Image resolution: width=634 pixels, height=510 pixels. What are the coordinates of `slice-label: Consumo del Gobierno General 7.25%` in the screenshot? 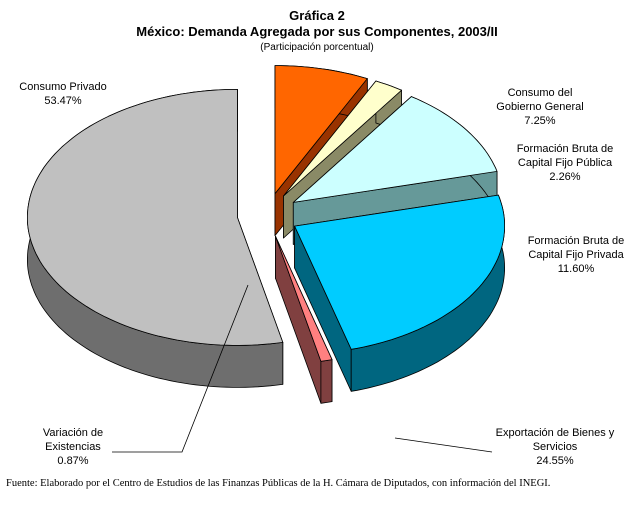 It's located at (540, 107).